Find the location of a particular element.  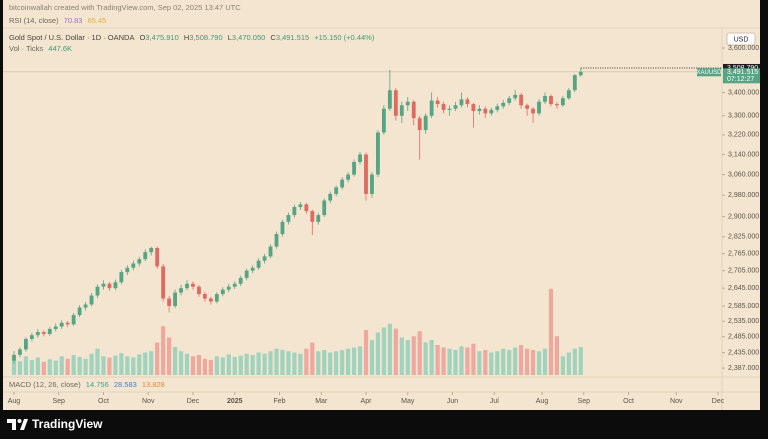

symbol-box is located at coordinates (709, 72).